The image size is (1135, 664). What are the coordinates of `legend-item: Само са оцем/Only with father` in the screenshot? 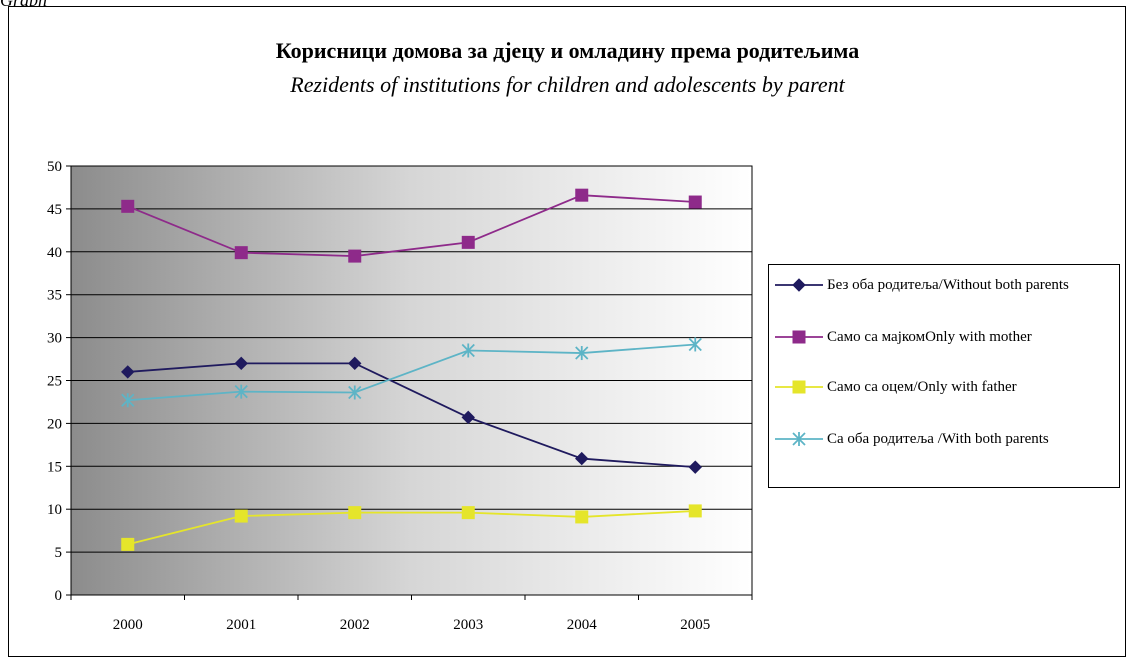 It's located at (945, 387).